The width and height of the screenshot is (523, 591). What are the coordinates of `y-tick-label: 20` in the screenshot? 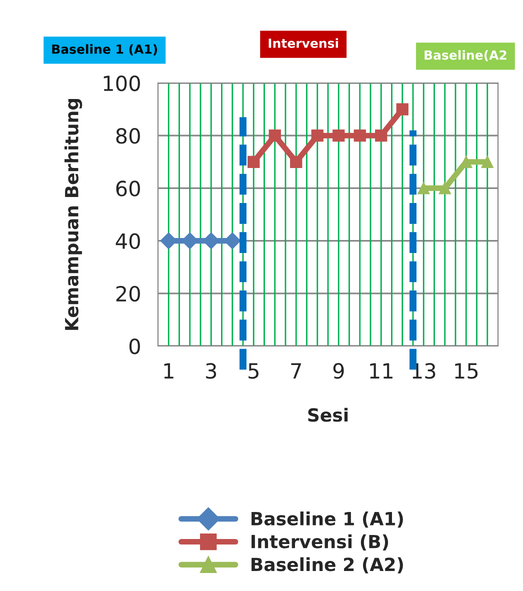 It's located at (128, 294).